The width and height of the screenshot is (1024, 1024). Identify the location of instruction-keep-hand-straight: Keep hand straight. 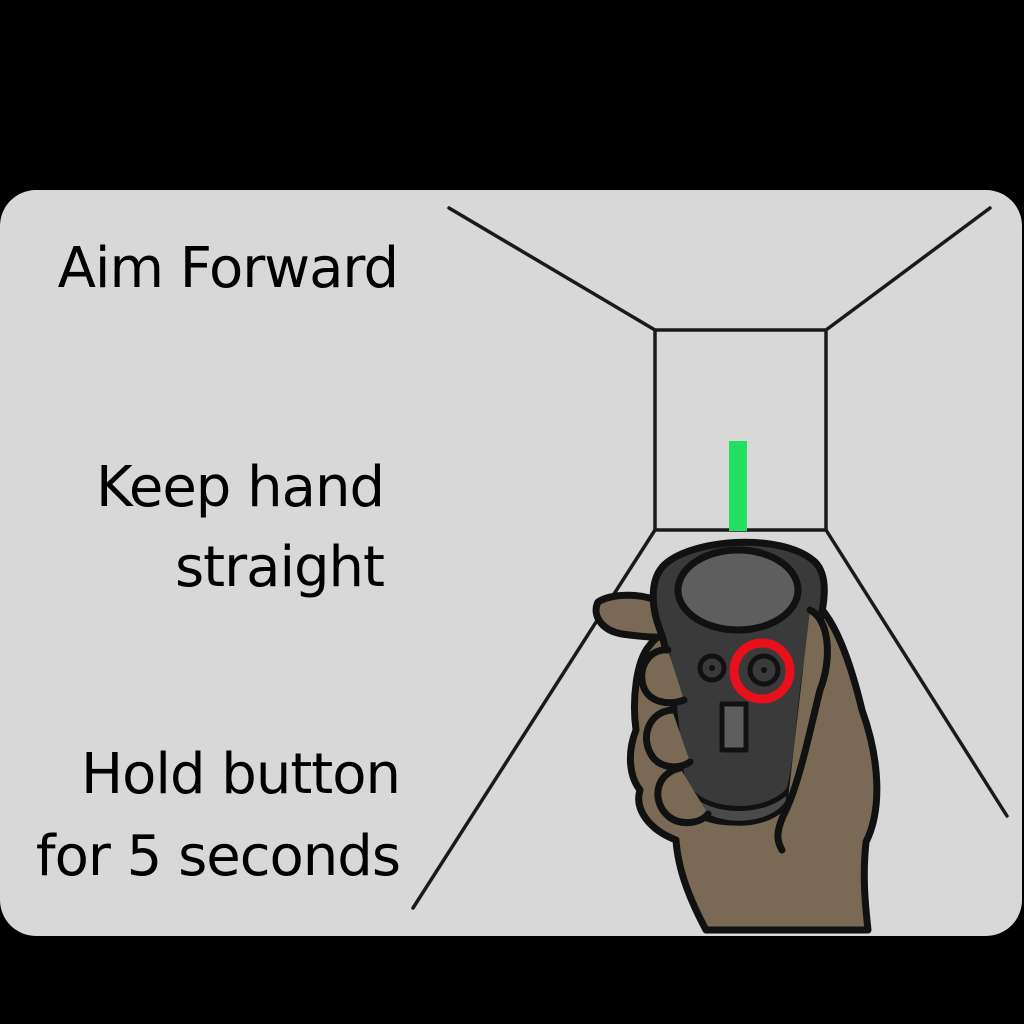
(240, 528).